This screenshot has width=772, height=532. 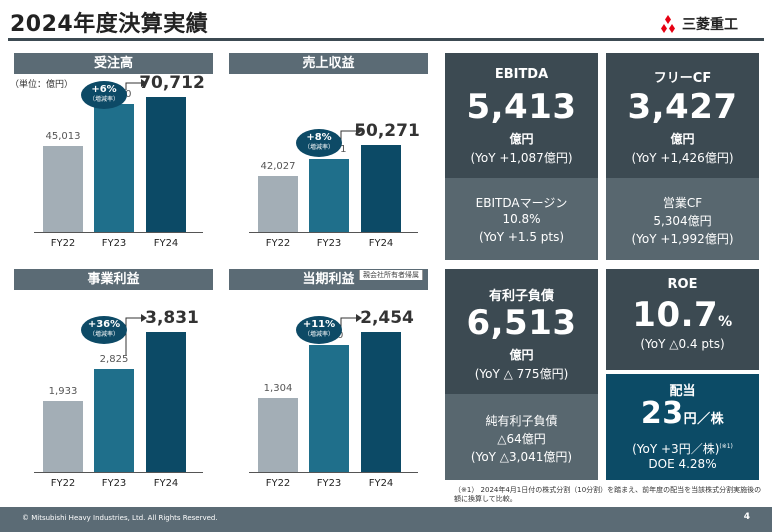 What do you see at coordinates (386, 39) in the screenshot?
I see `title-rule` at bounding box center [386, 39].